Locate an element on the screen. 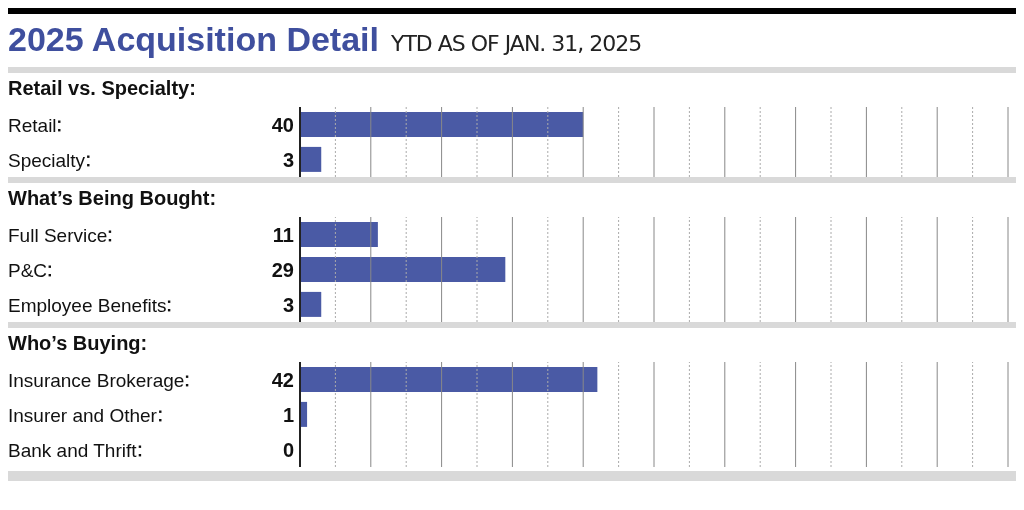  data-label: 11 is located at coordinates (283, 234).